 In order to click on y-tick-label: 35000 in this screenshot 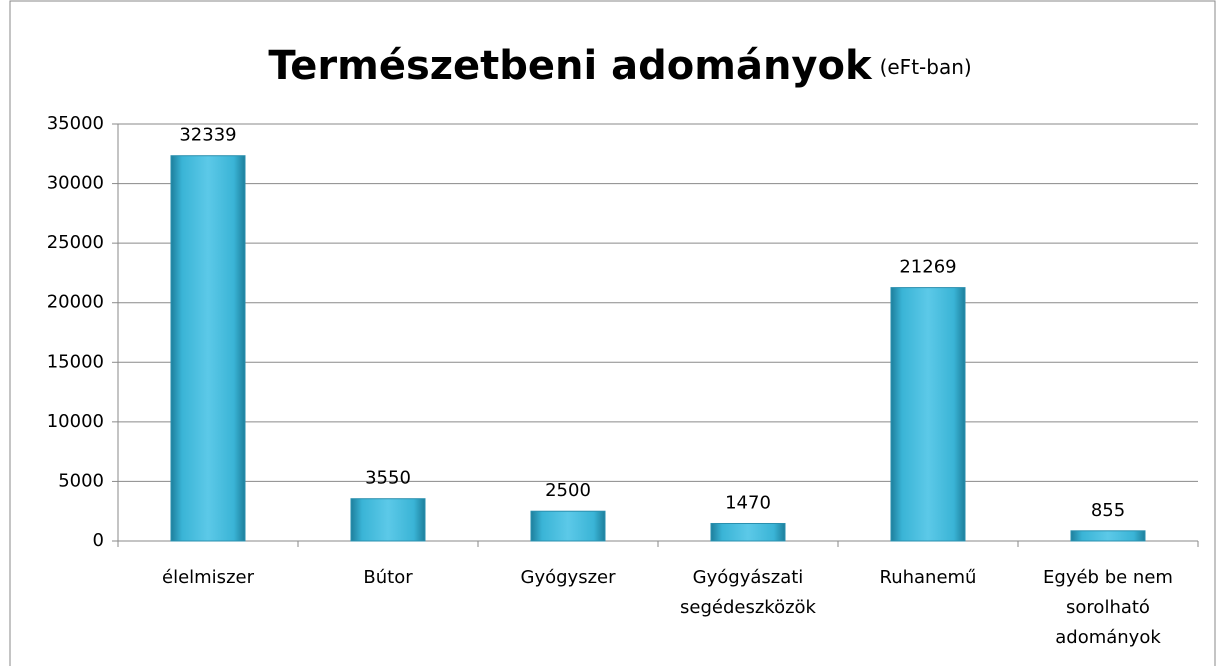, I will do `click(75, 123)`.